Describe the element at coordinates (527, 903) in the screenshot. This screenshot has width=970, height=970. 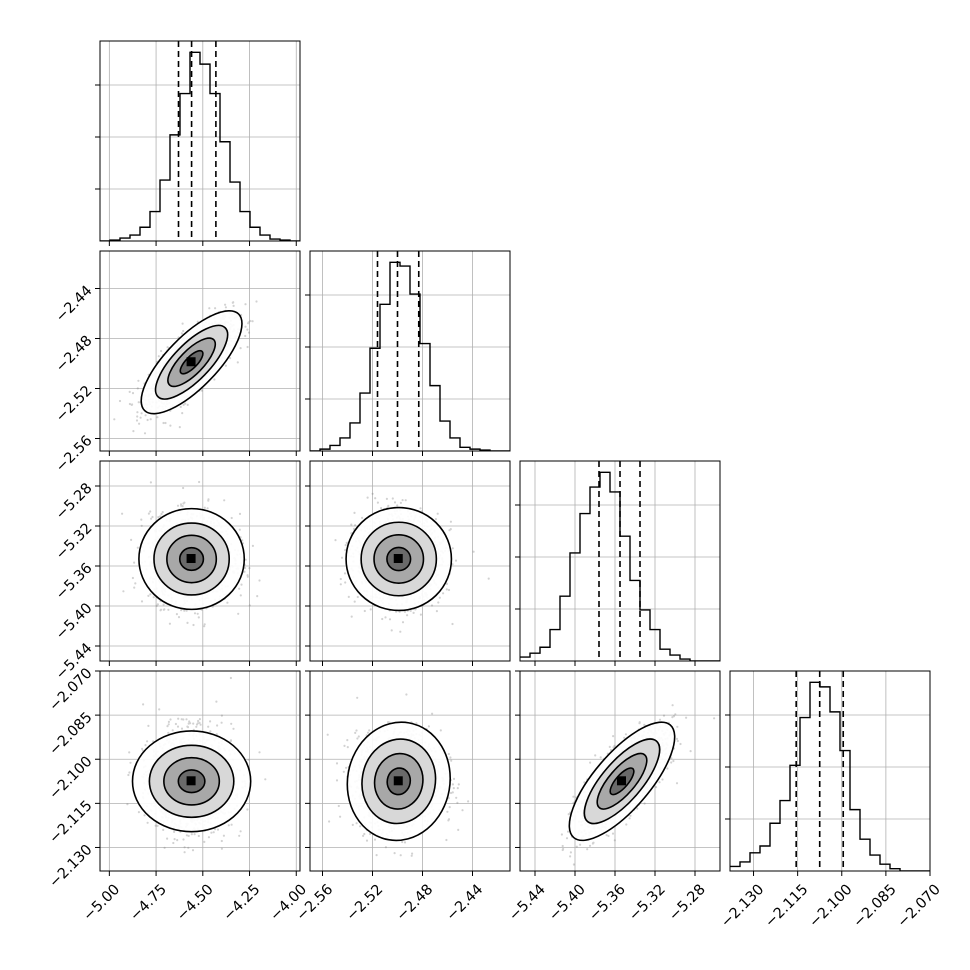
I see `x-tick-label: −5.44` at that location.